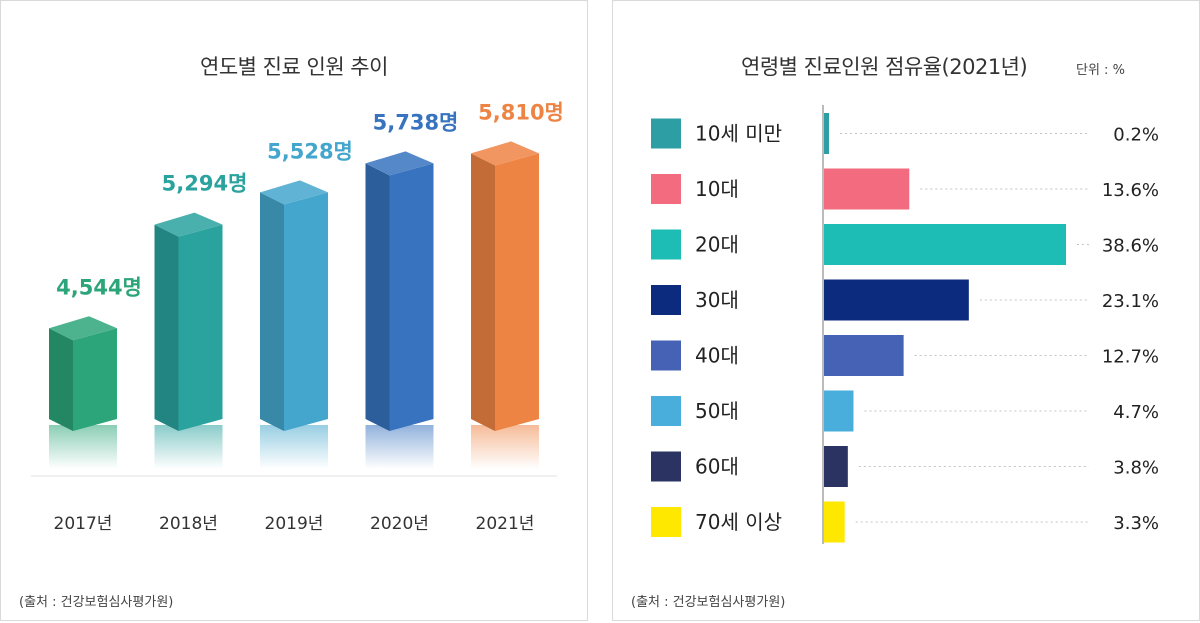 The width and height of the screenshot is (1200, 623). Describe the element at coordinates (83, 524) in the screenshot. I see `x-tick-label: 2017년` at that location.